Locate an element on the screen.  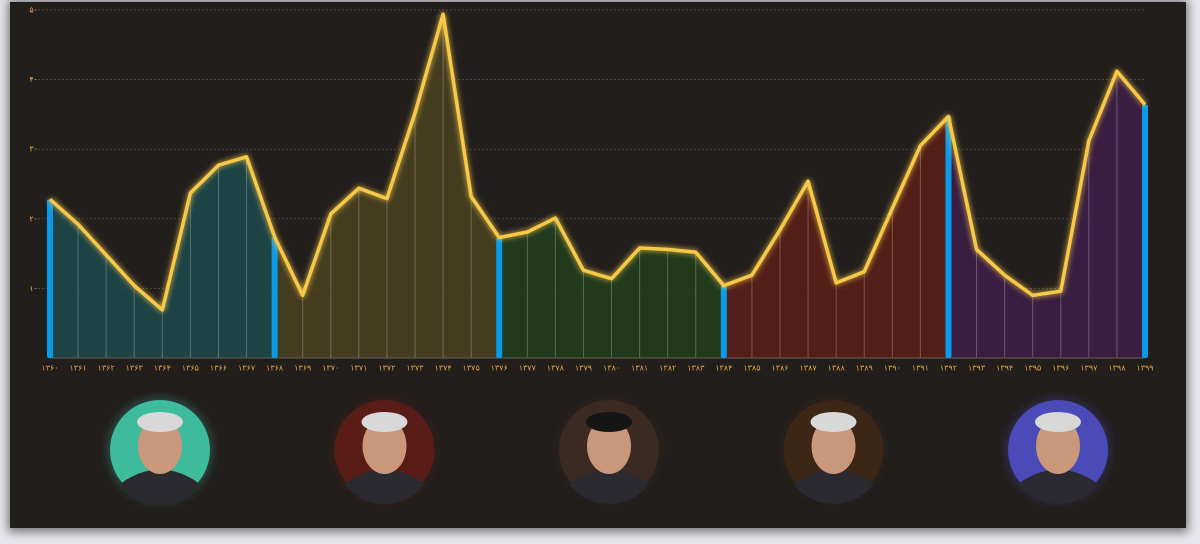
x-tick-label: ۱۳۹۲ is located at coordinates (948, 368).